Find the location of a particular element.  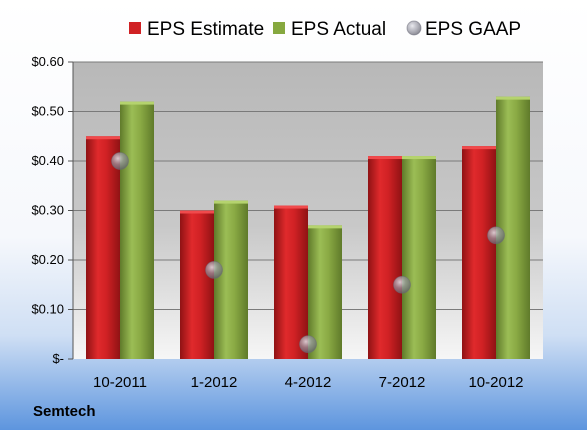

y-tick-label: $- is located at coordinates (58, 358).